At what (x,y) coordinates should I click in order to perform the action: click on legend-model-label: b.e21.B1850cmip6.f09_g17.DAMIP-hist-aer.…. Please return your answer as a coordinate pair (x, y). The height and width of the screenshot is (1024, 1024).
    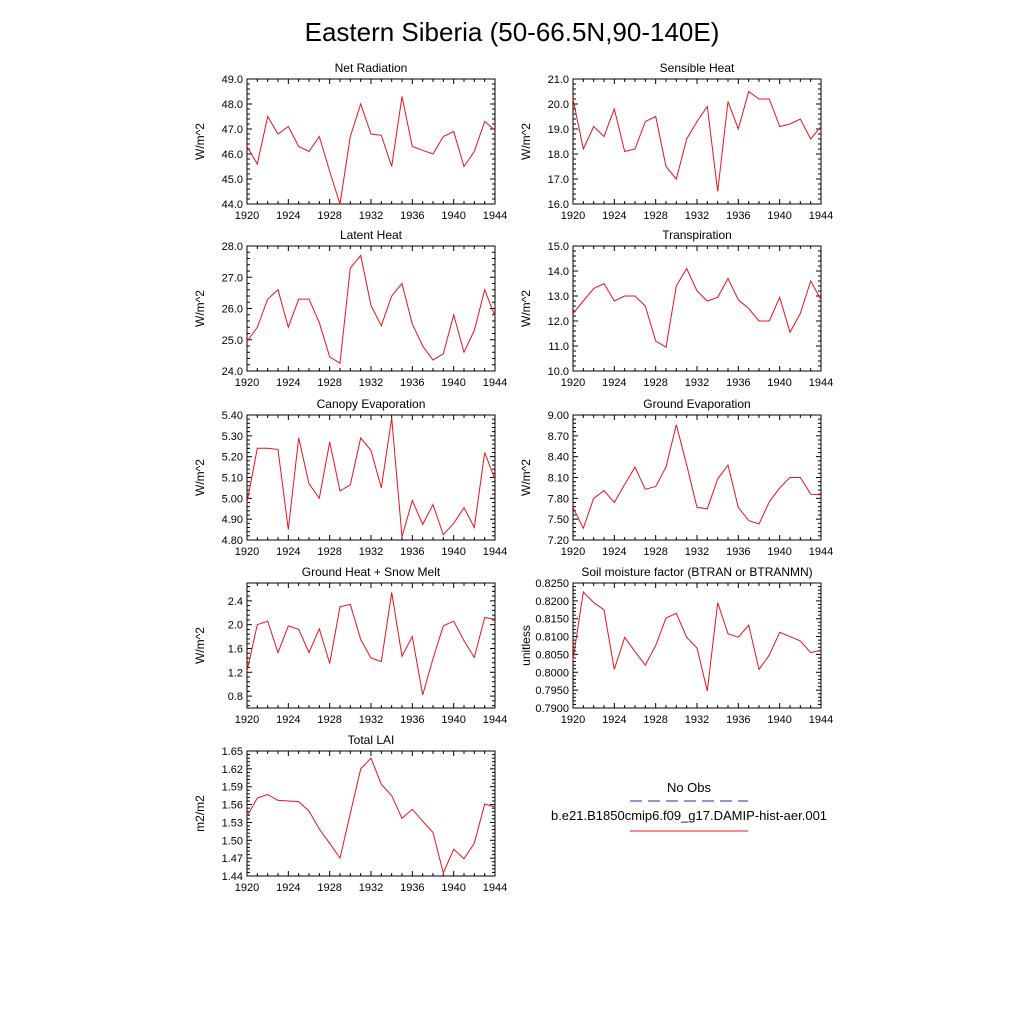
    Looking at the image, I should click on (689, 815).